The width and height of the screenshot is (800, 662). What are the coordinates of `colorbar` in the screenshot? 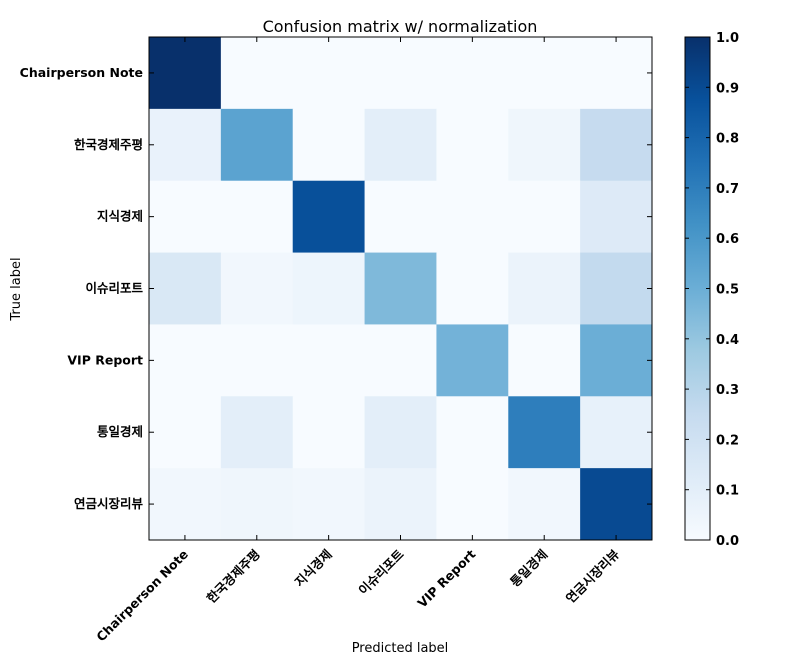 It's located at (697, 288).